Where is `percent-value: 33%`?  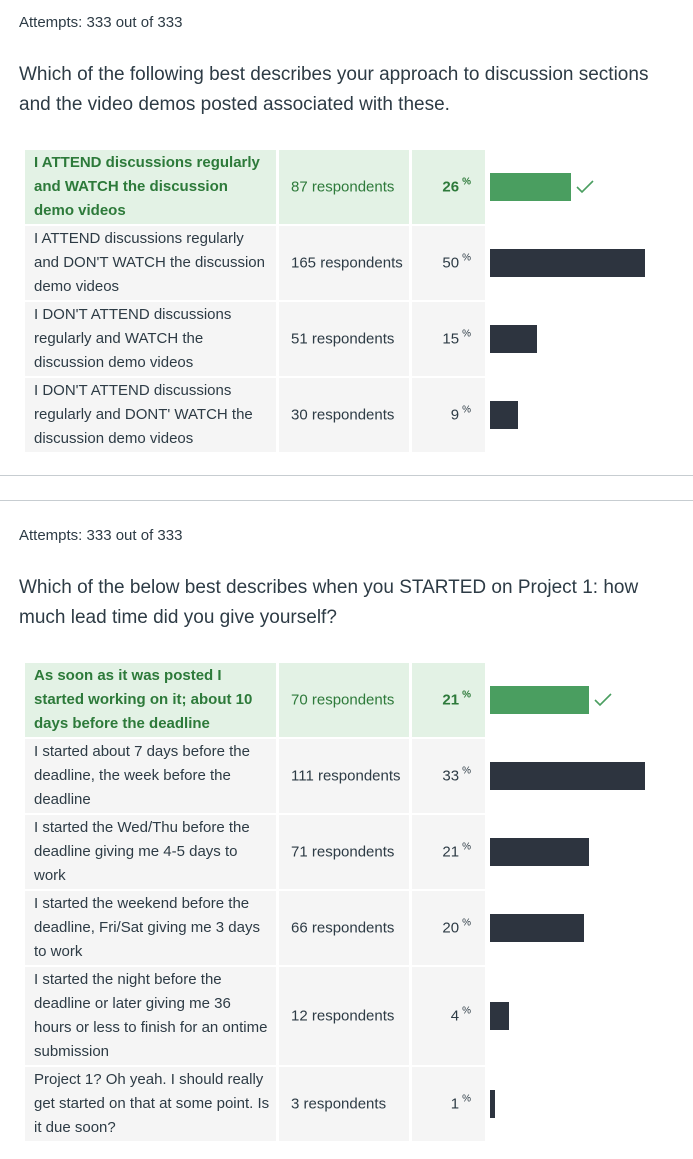 percent-value: 33% is located at coordinates (456, 775).